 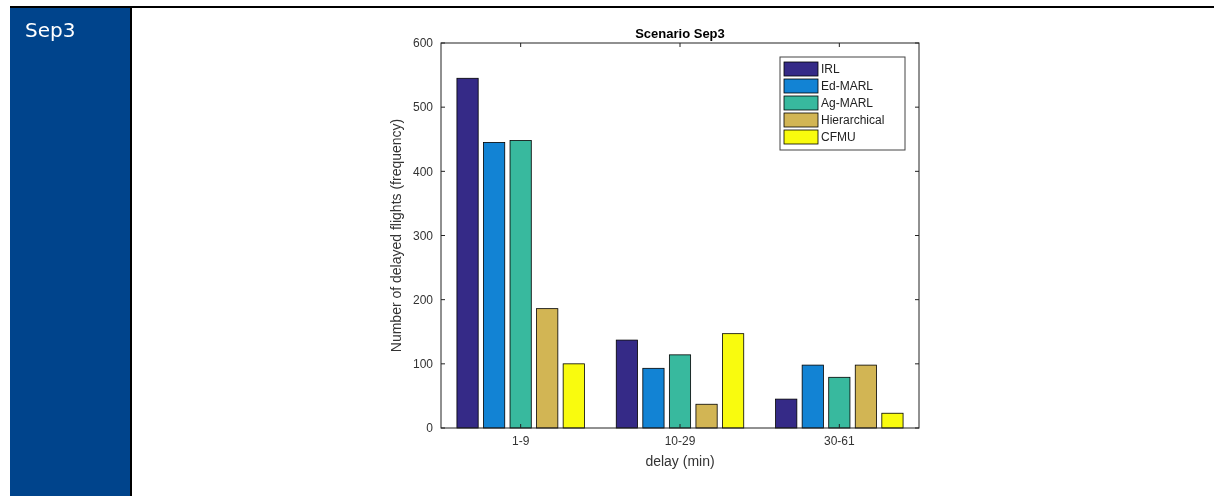 What do you see at coordinates (423, 364) in the screenshot?
I see `y-tick-label: 100` at bounding box center [423, 364].